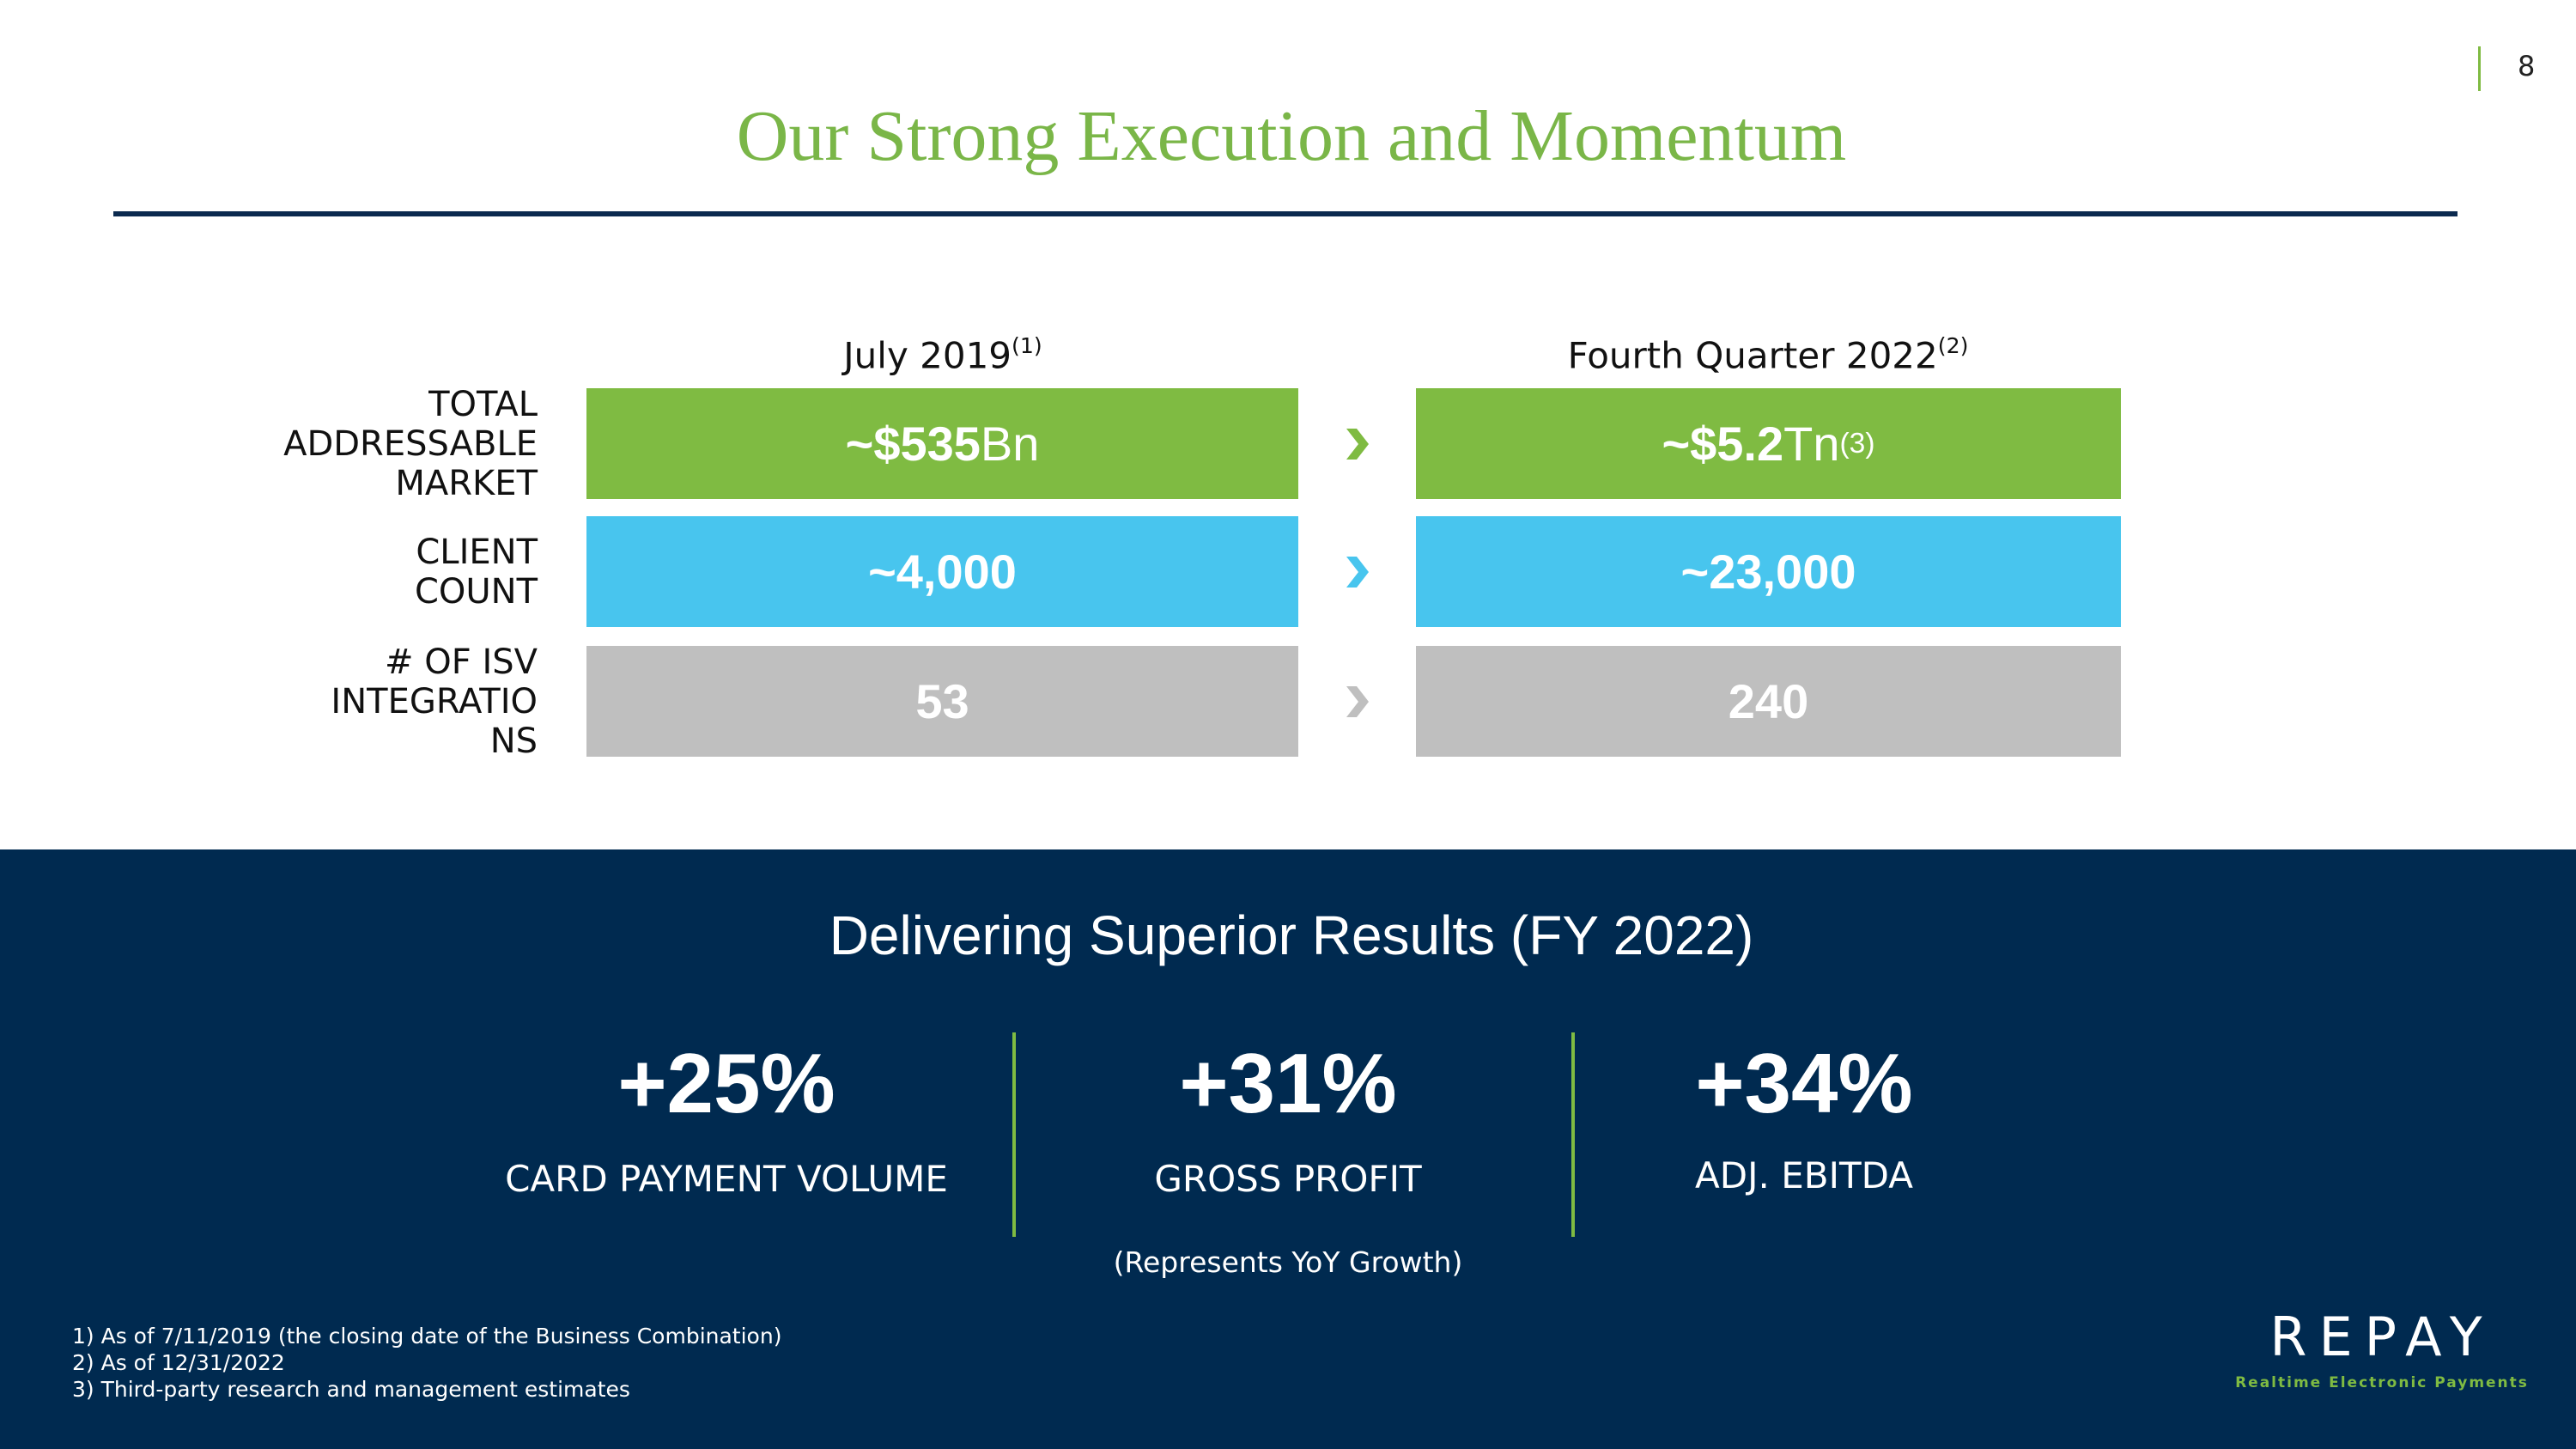 The image size is (2576, 1449). I want to click on value-bold: 240, so click(1769, 701).